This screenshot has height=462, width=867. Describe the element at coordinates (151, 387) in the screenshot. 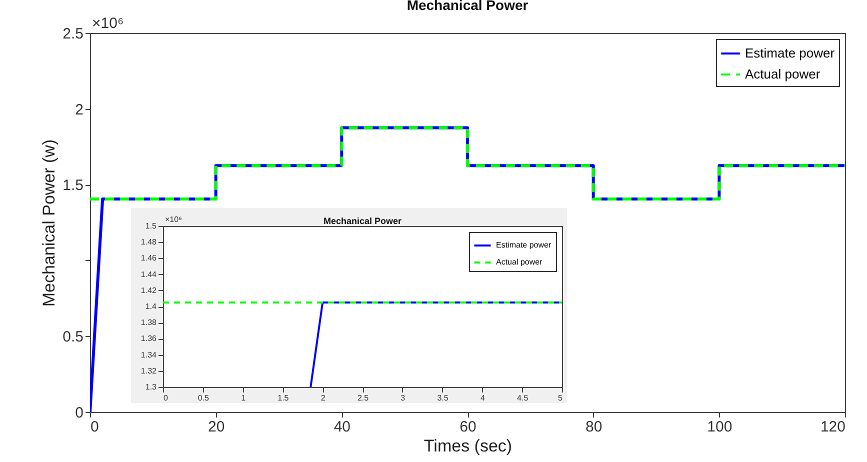

I see `y-tick-label: 1.3` at that location.